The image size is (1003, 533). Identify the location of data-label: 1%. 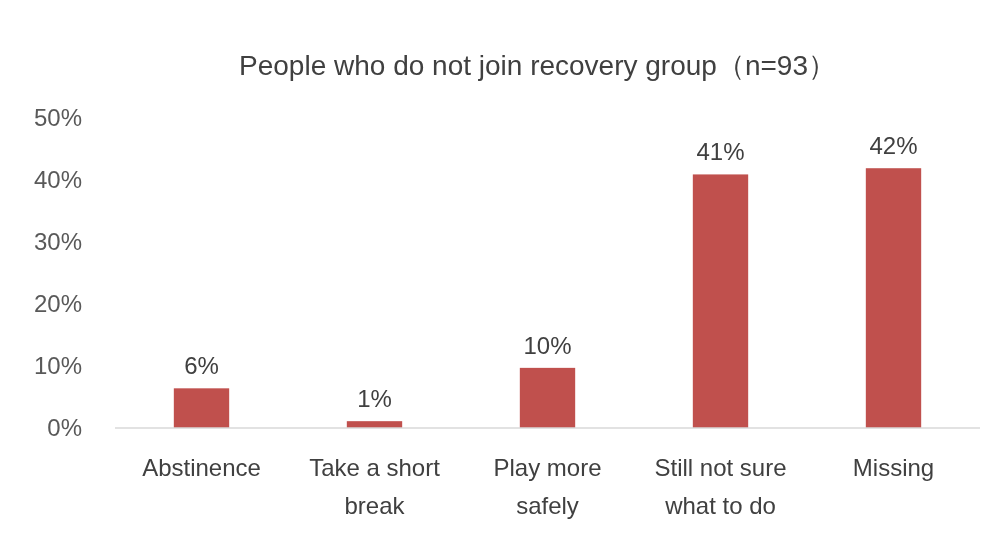
(374, 399).